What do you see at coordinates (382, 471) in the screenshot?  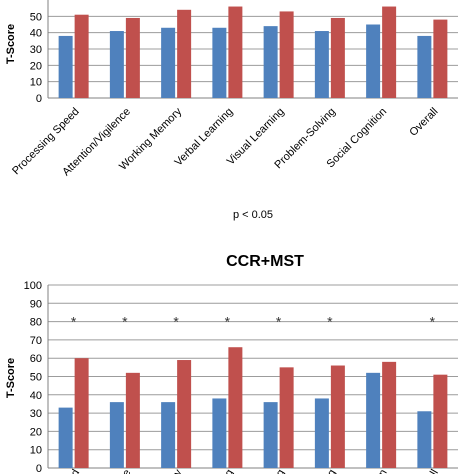 I see `category-label: n` at bounding box center [382, 471].